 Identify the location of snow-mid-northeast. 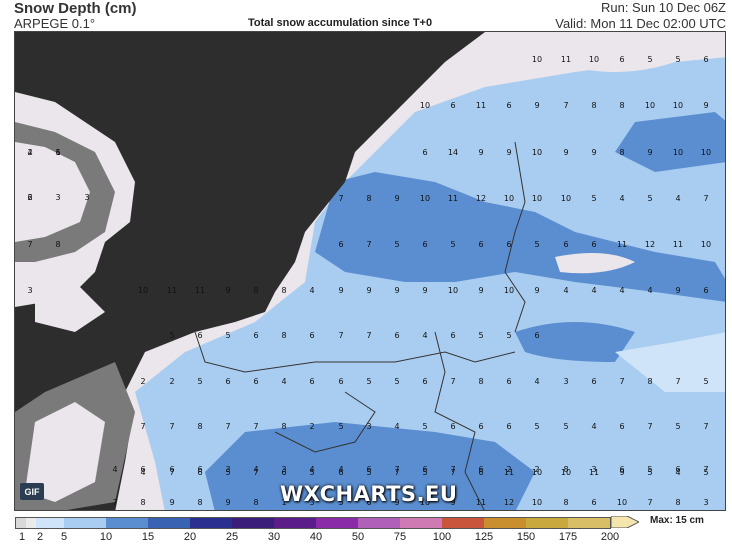
(670, 142).